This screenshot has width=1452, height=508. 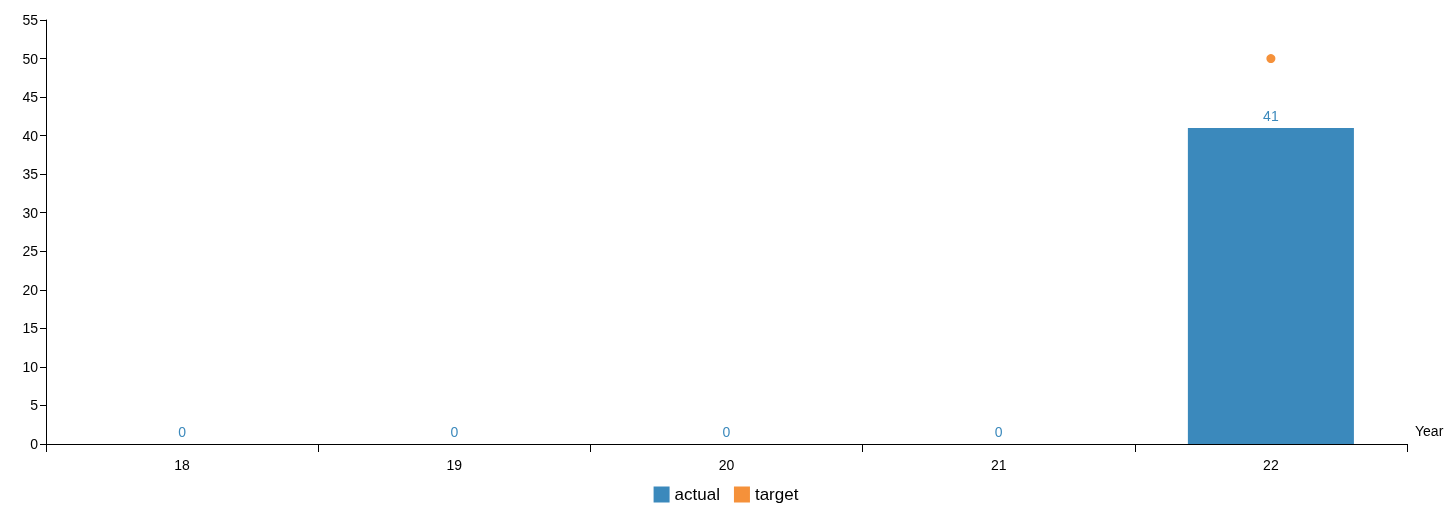 I want to click on x-tick-label: 18, so click(x=182, y=465).